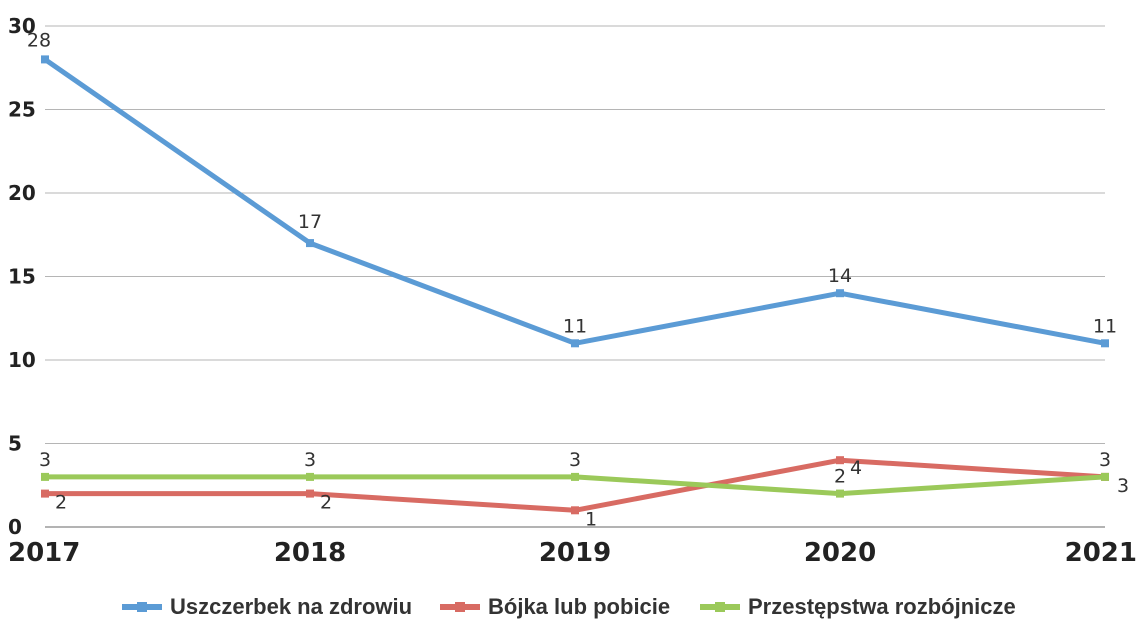 The height and width of the screenshot is (624, 1139). What do you see at coordinates (15, 527) in the screenshot?
I see `y-tick-label: 0` at bounding box center [15, 527].